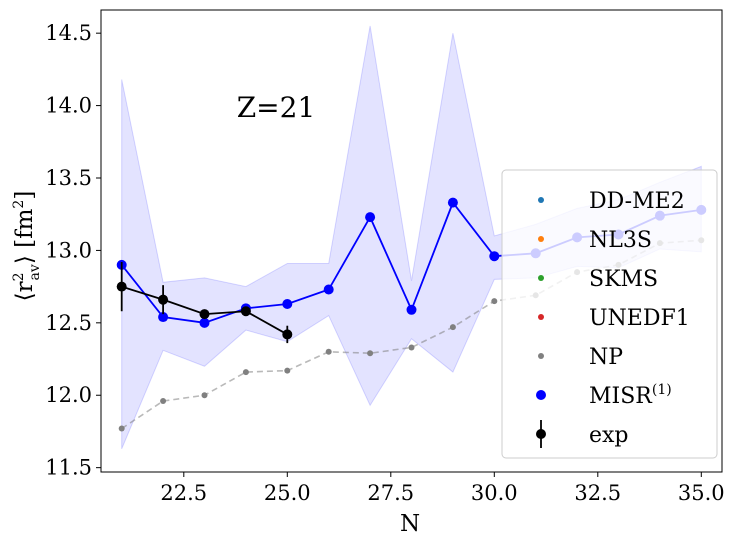 This screenshot has width=730, height=546. Describe the element at coordinates (287, 493) in the screenshot. I see `x-tick-label: 25.0` at that location.